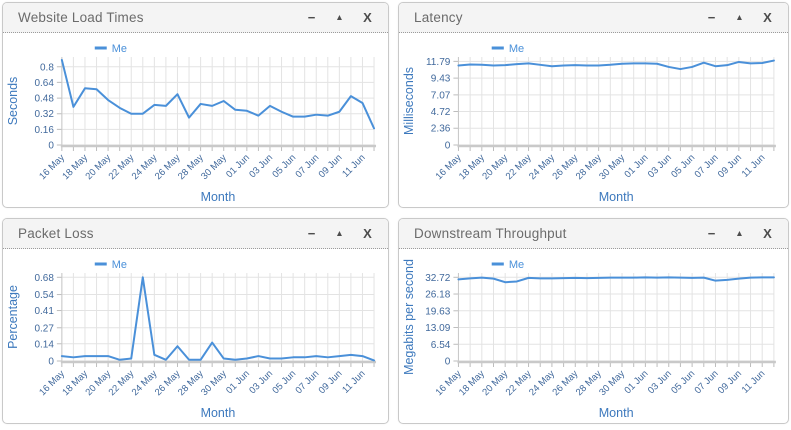 Image resolution: width=791 pixels, height=430 pixels. What do you see at coordinates (438, 328) in the screenshot?
I see `y-tick-label: 13.09` at bounding box center [438, 328].